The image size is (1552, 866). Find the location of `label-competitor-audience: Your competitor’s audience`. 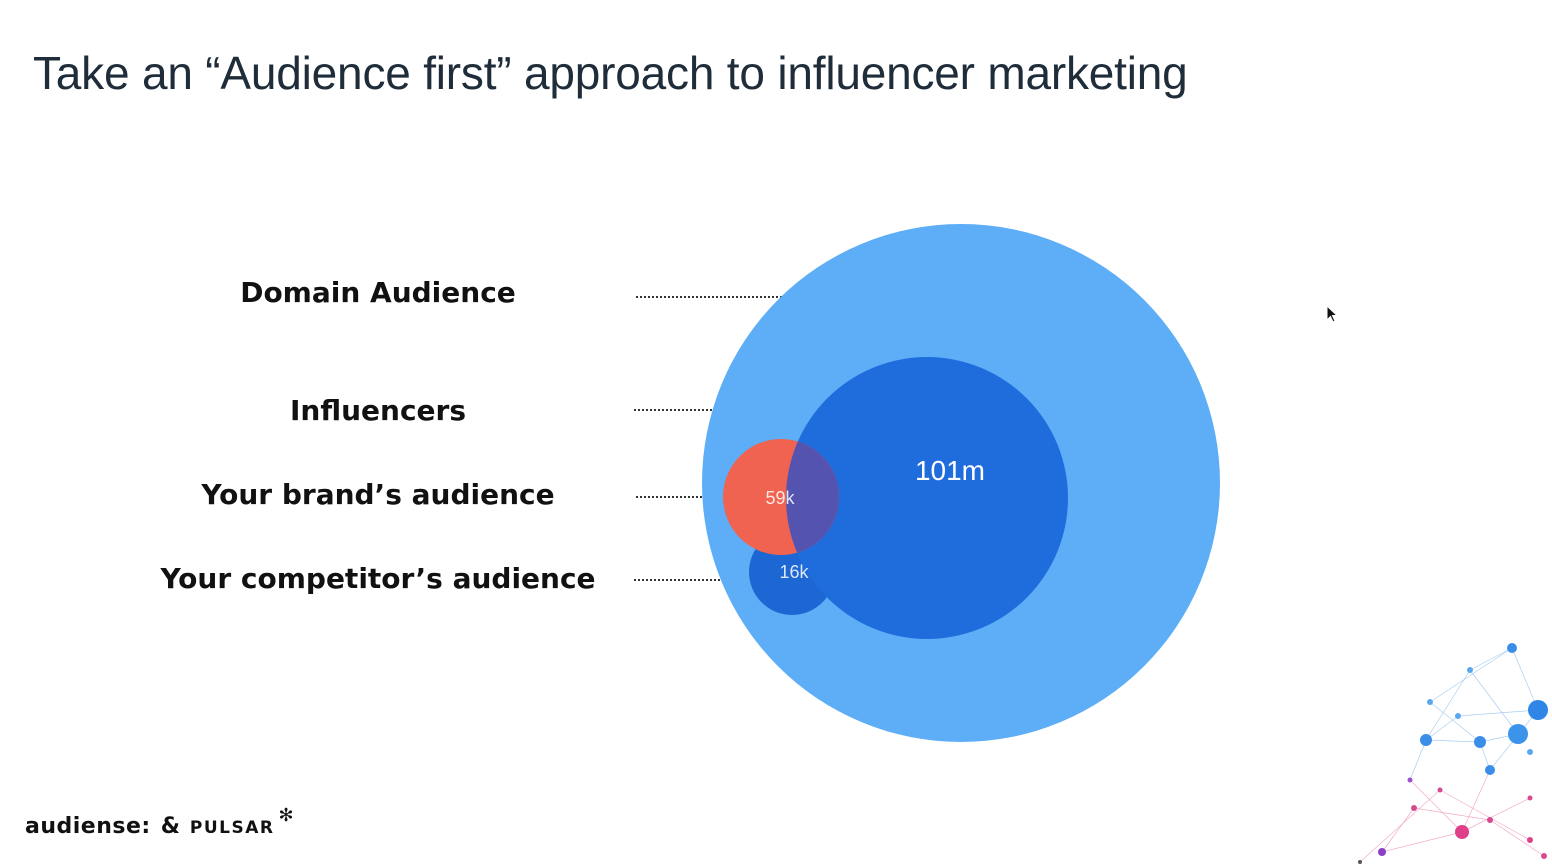

label-competitor-audience: Your competitor’s audience is located at coordinates (378, 578).